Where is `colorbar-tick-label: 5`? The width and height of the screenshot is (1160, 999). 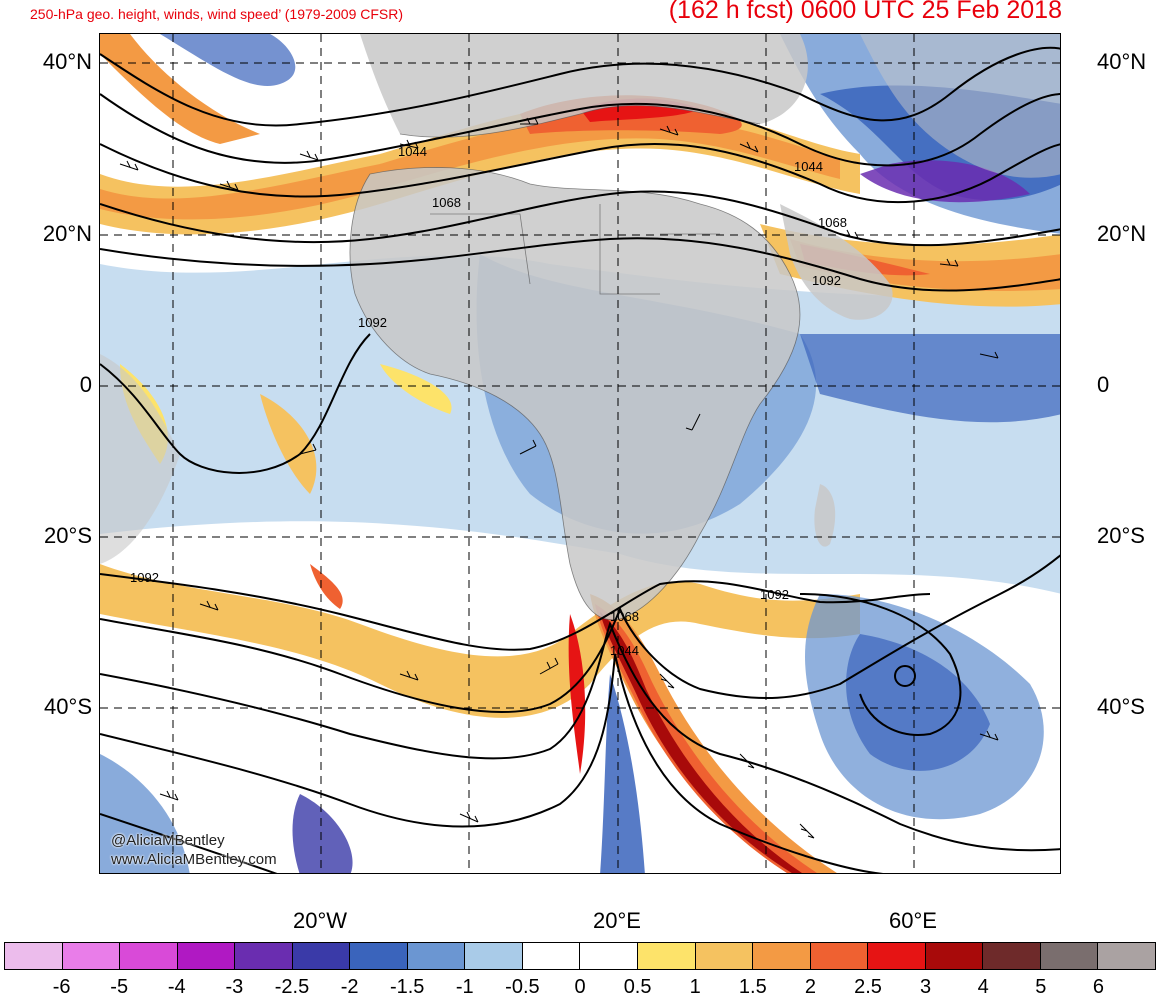 colorbar-tick-label: 5 is located at coordinates (1041, 987).